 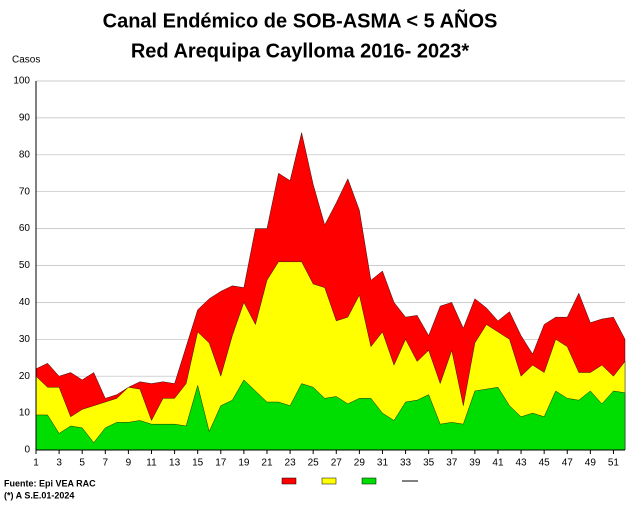 I want to click on x-tick-label: 5, so click(x=82, y=463).